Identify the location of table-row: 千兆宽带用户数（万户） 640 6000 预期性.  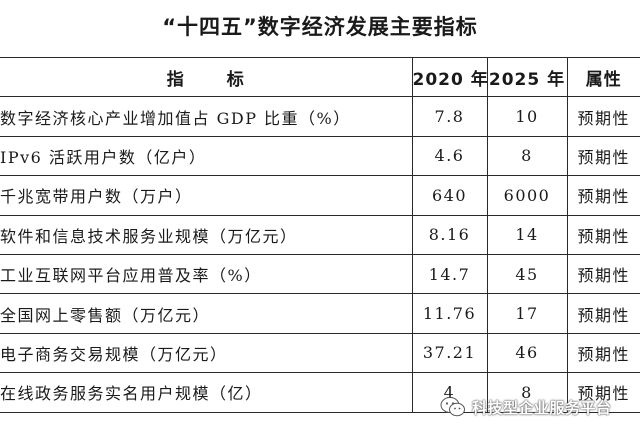
(320, 195).